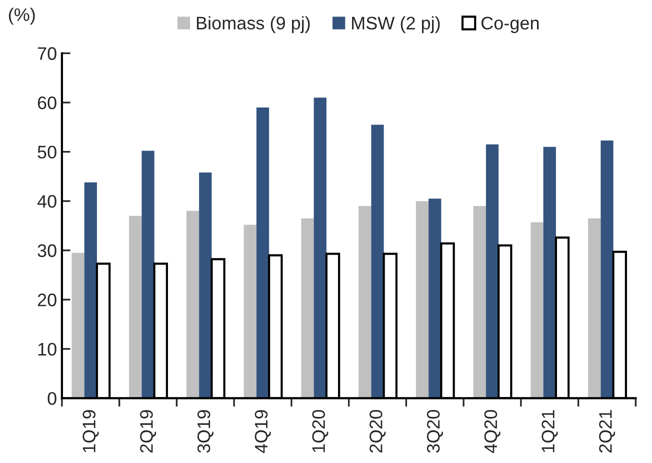 The width and height of the screenshot is (652, 463). What do you see at coordinates (434, 431) in the screenshot?
I see `x-tick-label: 3Q20` at bounding box center [434, 431].